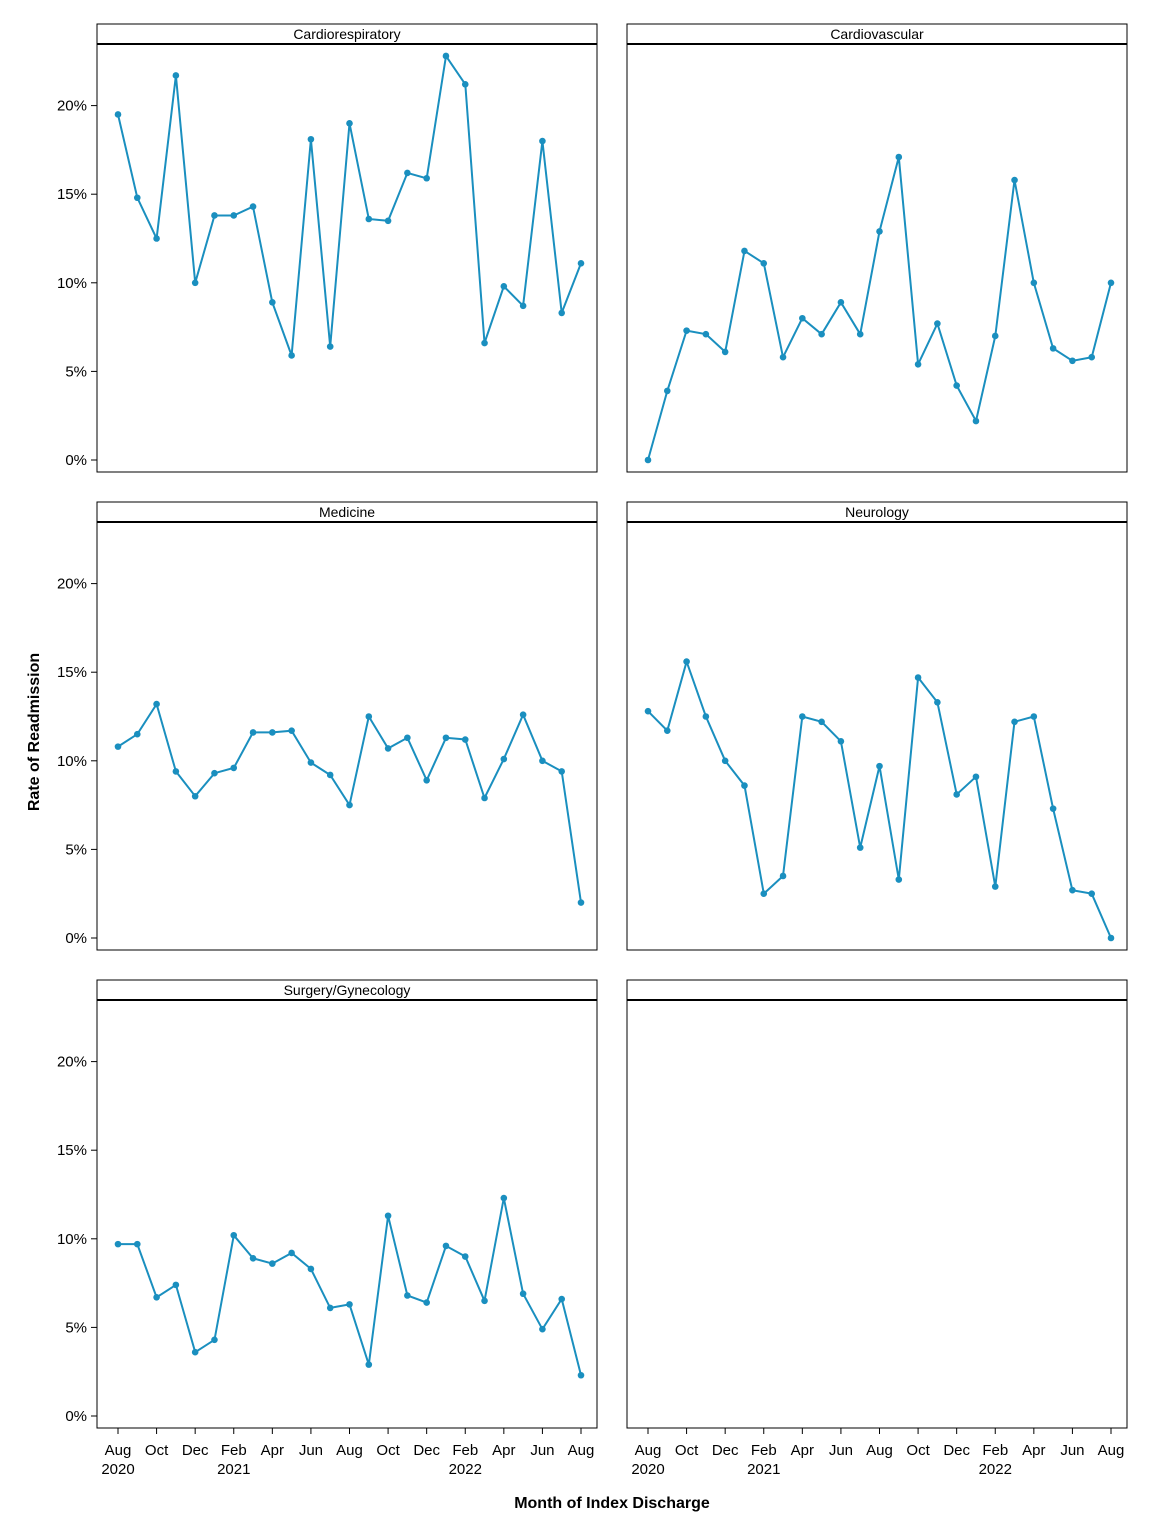 This screenshot has width=1152, height=1536. I want to click on y-tick-label: 0%, so click(76, 938).